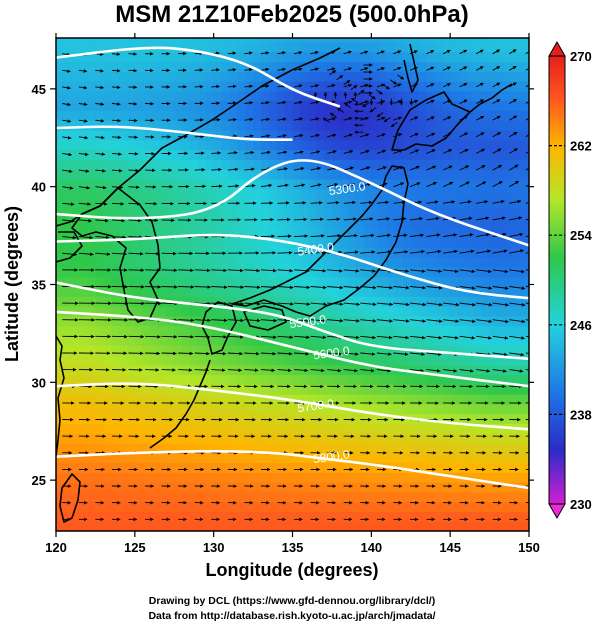 The image size is (599, 625). Describe the element at coordinates (219, 328) in the screenshot. I see `coastline-kyushu` at that location.